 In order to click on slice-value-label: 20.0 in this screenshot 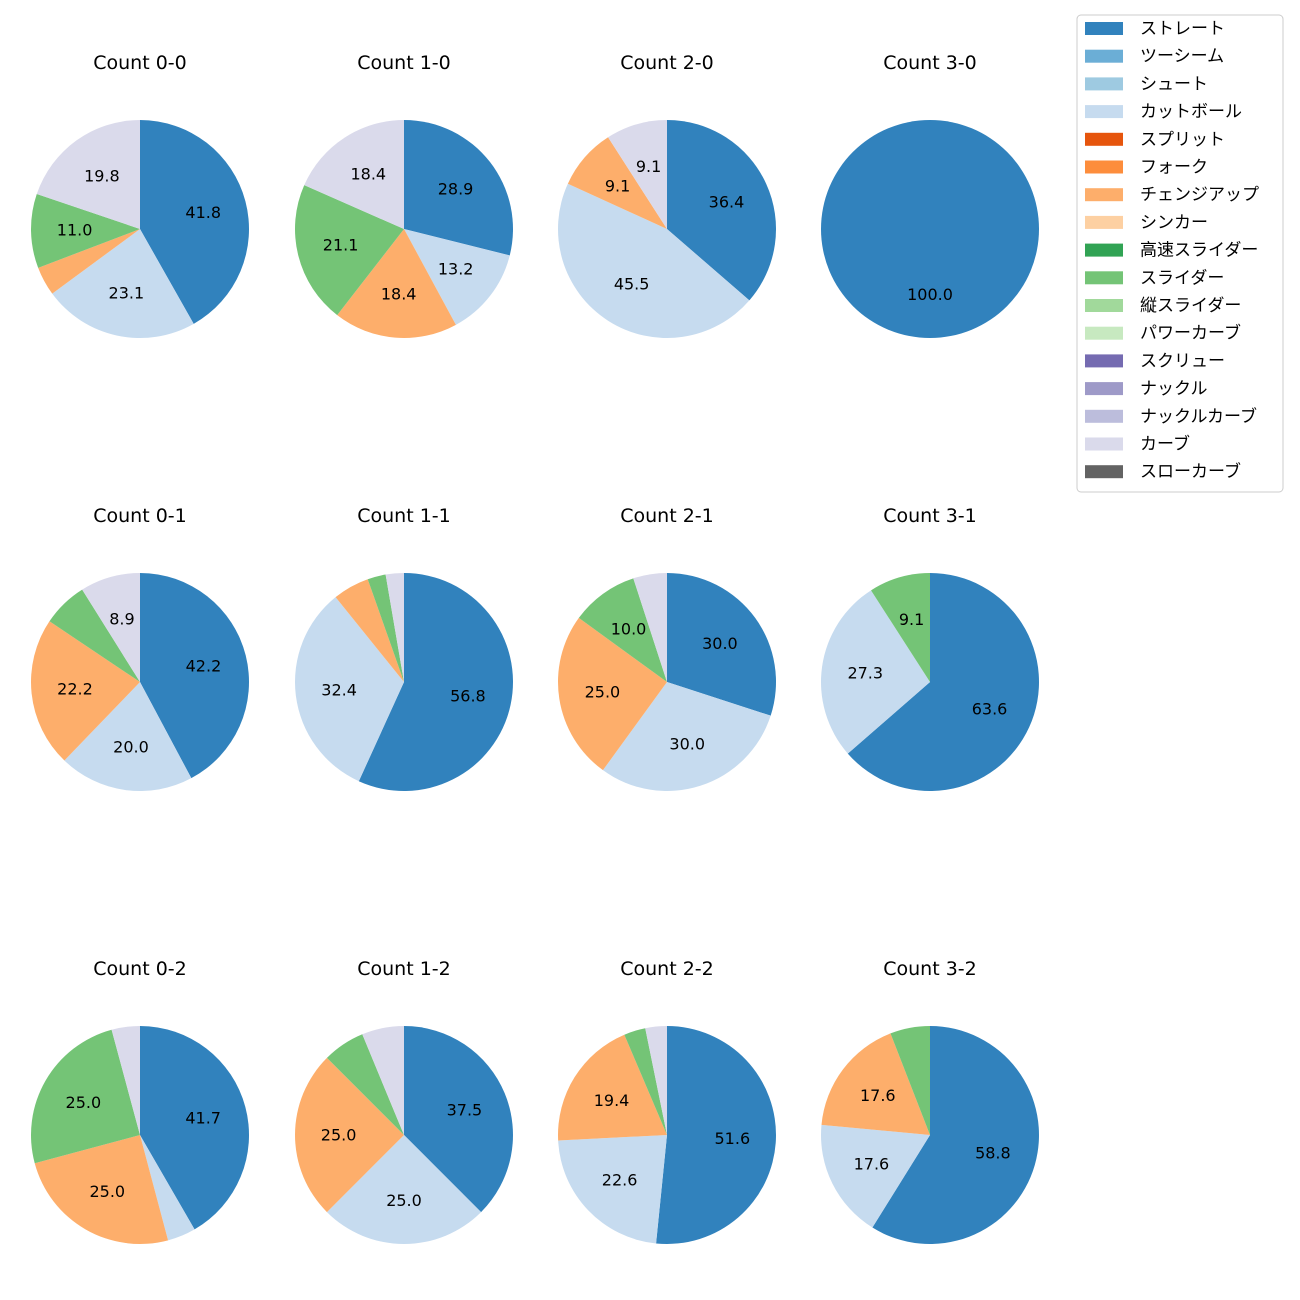, I will do `click(131, 746)`.